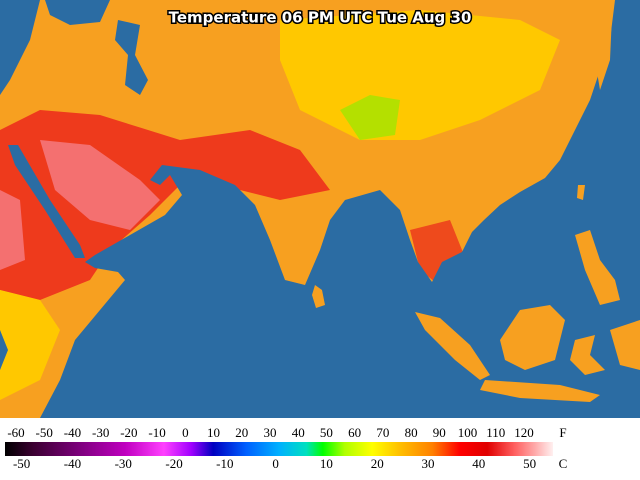 This screenshot has width=640, height=480. What do you see at coordinates (128, 432) in the screenshot?
I see `f-tick-label: -20` at bounding box center [128, 432].